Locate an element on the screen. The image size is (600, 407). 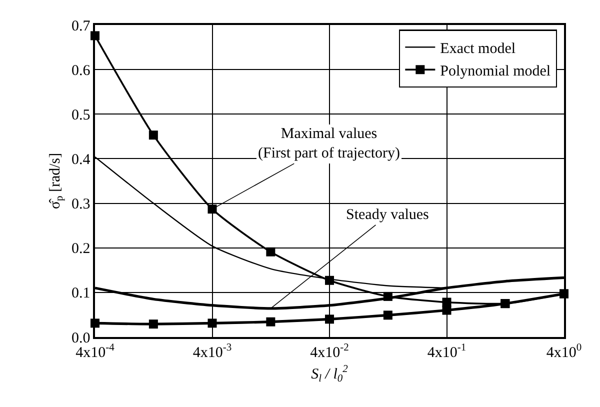
annotation: Steady values is located at coordinates (388, 215).